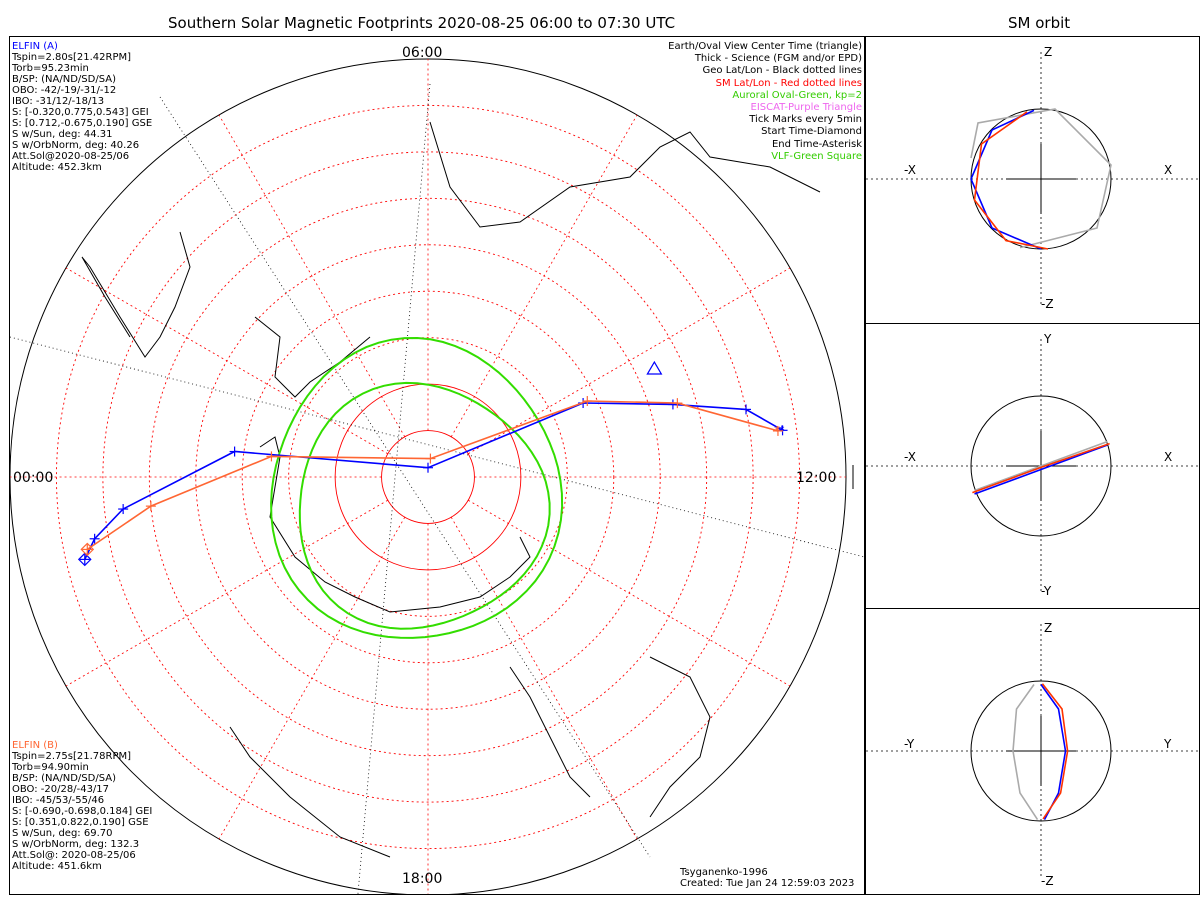 Image resolution: width=1200 pixels, height=900 pixels. I want to click on elfin-b-line: Tspin=2.75s[21.78RPM], so click(72, 756).